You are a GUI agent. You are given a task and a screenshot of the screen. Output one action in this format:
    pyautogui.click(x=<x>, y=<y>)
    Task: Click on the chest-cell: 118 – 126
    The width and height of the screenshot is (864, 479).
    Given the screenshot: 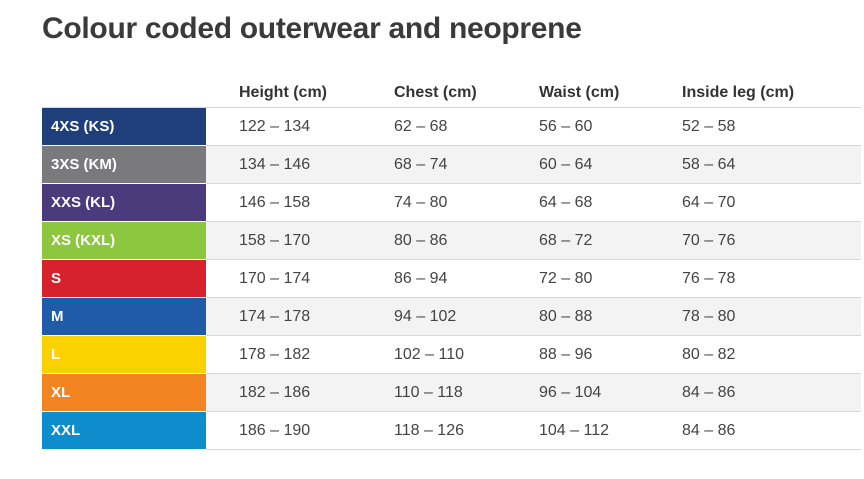 What is the action you would take?
    pyautogui.click(x=466, y=430)
    